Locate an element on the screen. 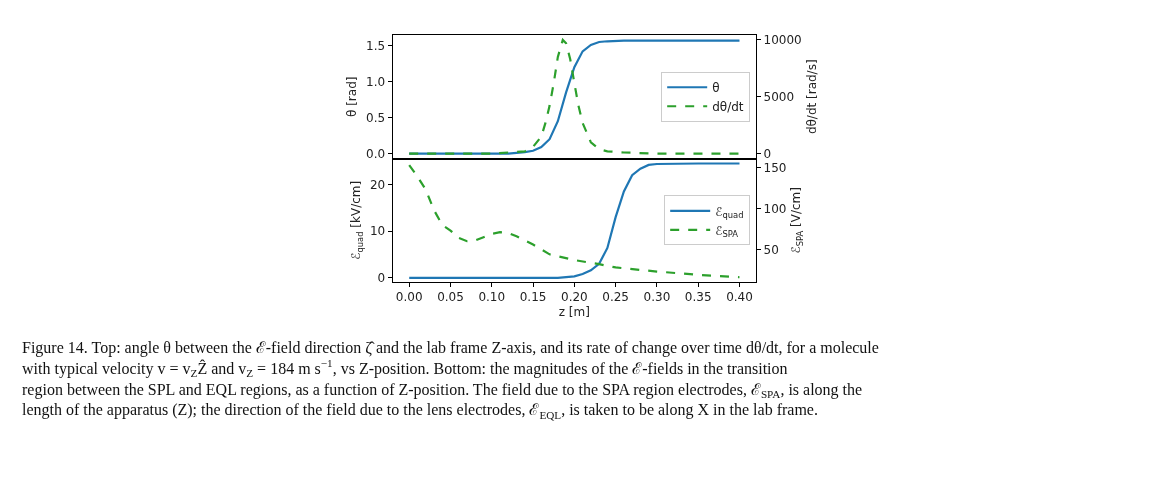 This screenshot has height=483, width=1163. x-tick-label: 0.05 is located at coordinates (450, 297).